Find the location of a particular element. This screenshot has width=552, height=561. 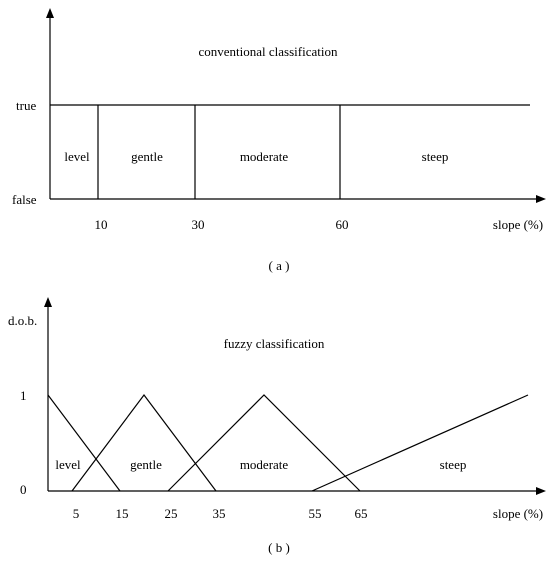

panel-b-tick-35: 35 is located at coordinates (219, 513).